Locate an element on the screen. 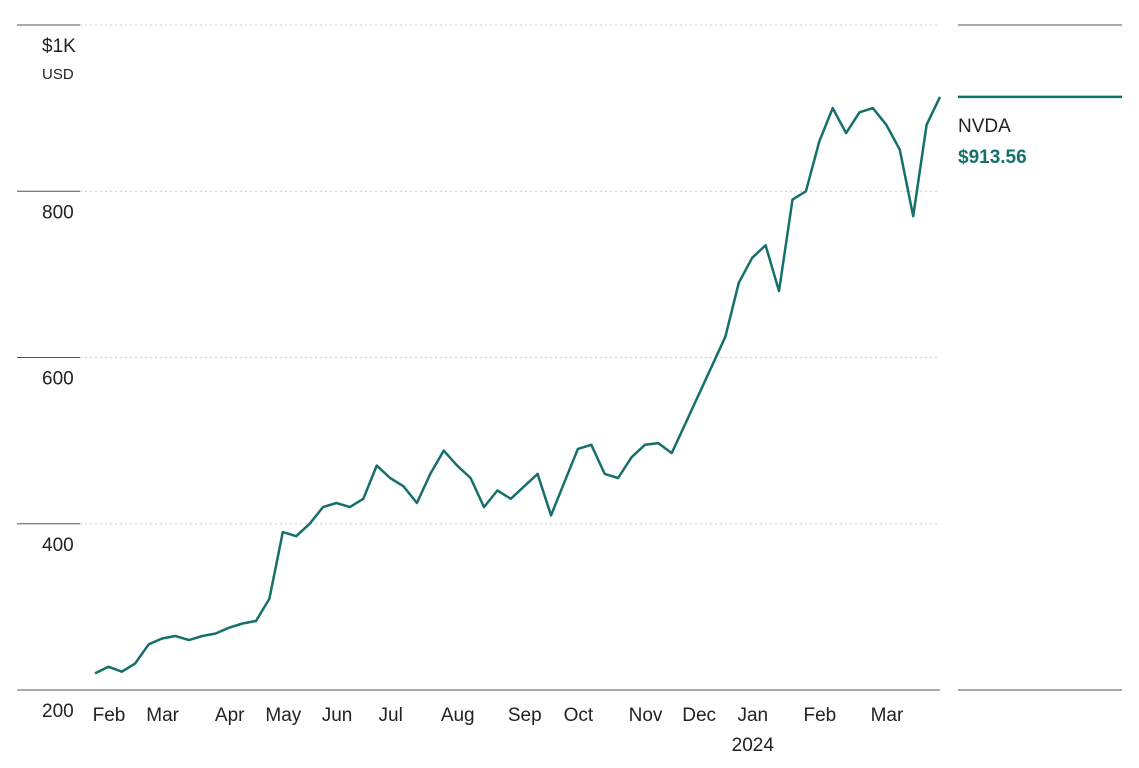 The height and width of the screenshot is (768, 1139). x-tick-label: Apr is located at coordinates (230, 715).